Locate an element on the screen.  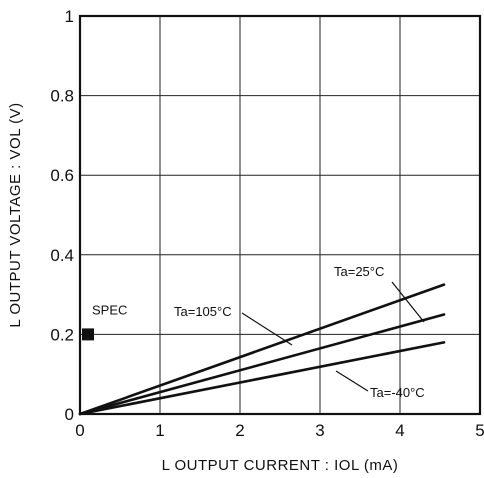
x-tick-label: 3 is located at coordinates (319, 430).